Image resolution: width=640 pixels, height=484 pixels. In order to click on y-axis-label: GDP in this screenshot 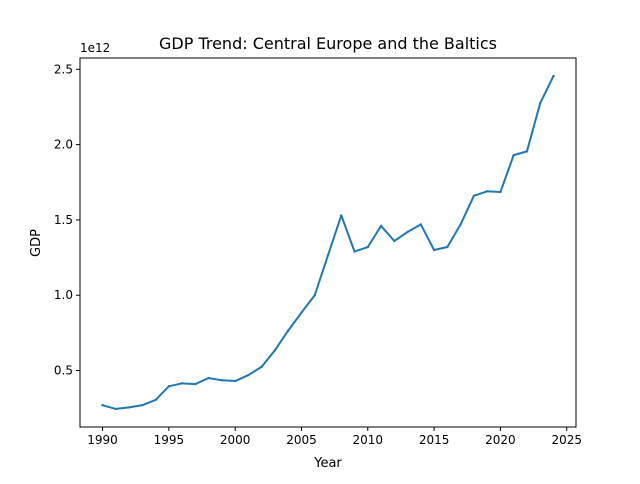, I will do `click(36, 243)`.